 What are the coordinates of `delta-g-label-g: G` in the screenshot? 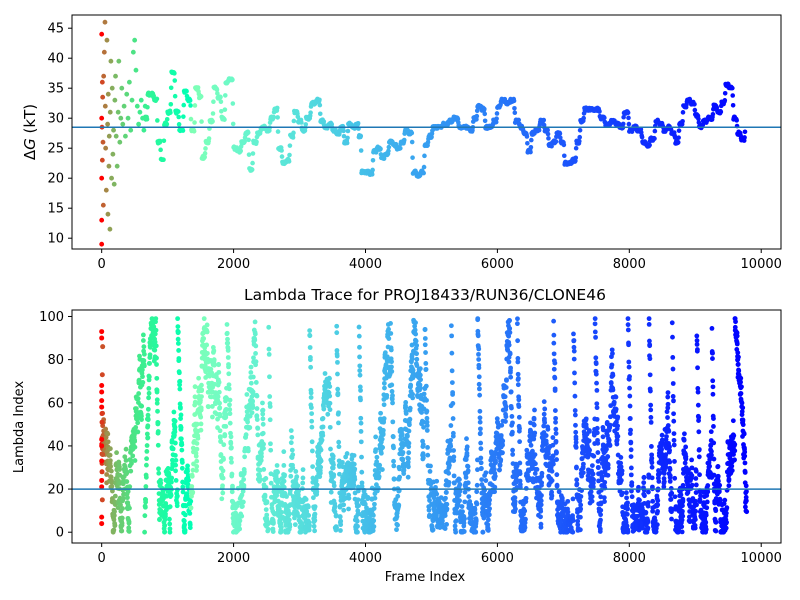 It's located at (30, 144).